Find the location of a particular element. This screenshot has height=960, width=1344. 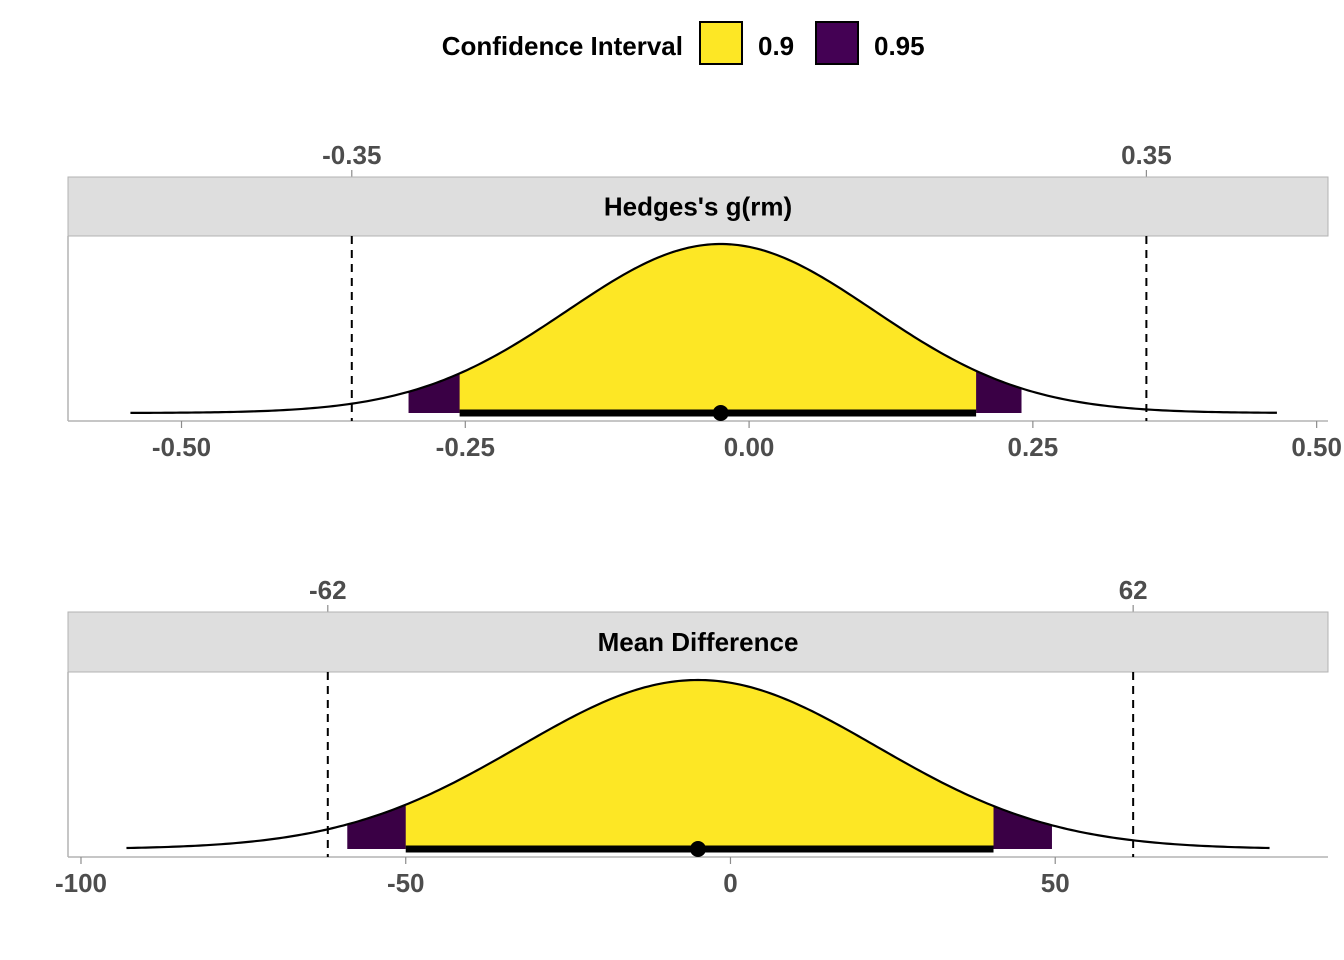

legend-label-ci90: 0.9 is located at coordinates (776, 46).